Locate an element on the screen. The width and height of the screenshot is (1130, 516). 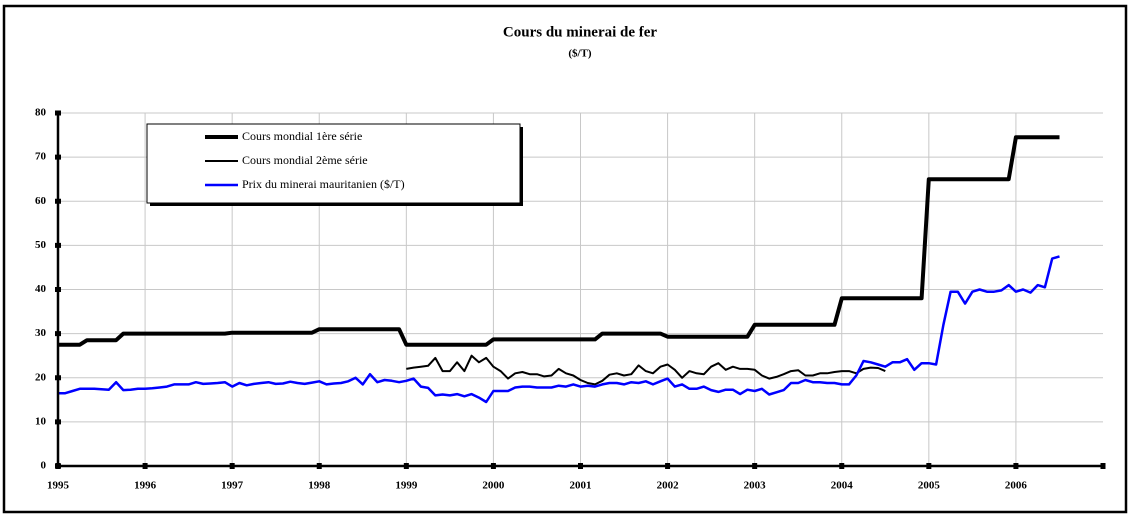
y-tick-label: 30 is located at coordinates (41, 333).